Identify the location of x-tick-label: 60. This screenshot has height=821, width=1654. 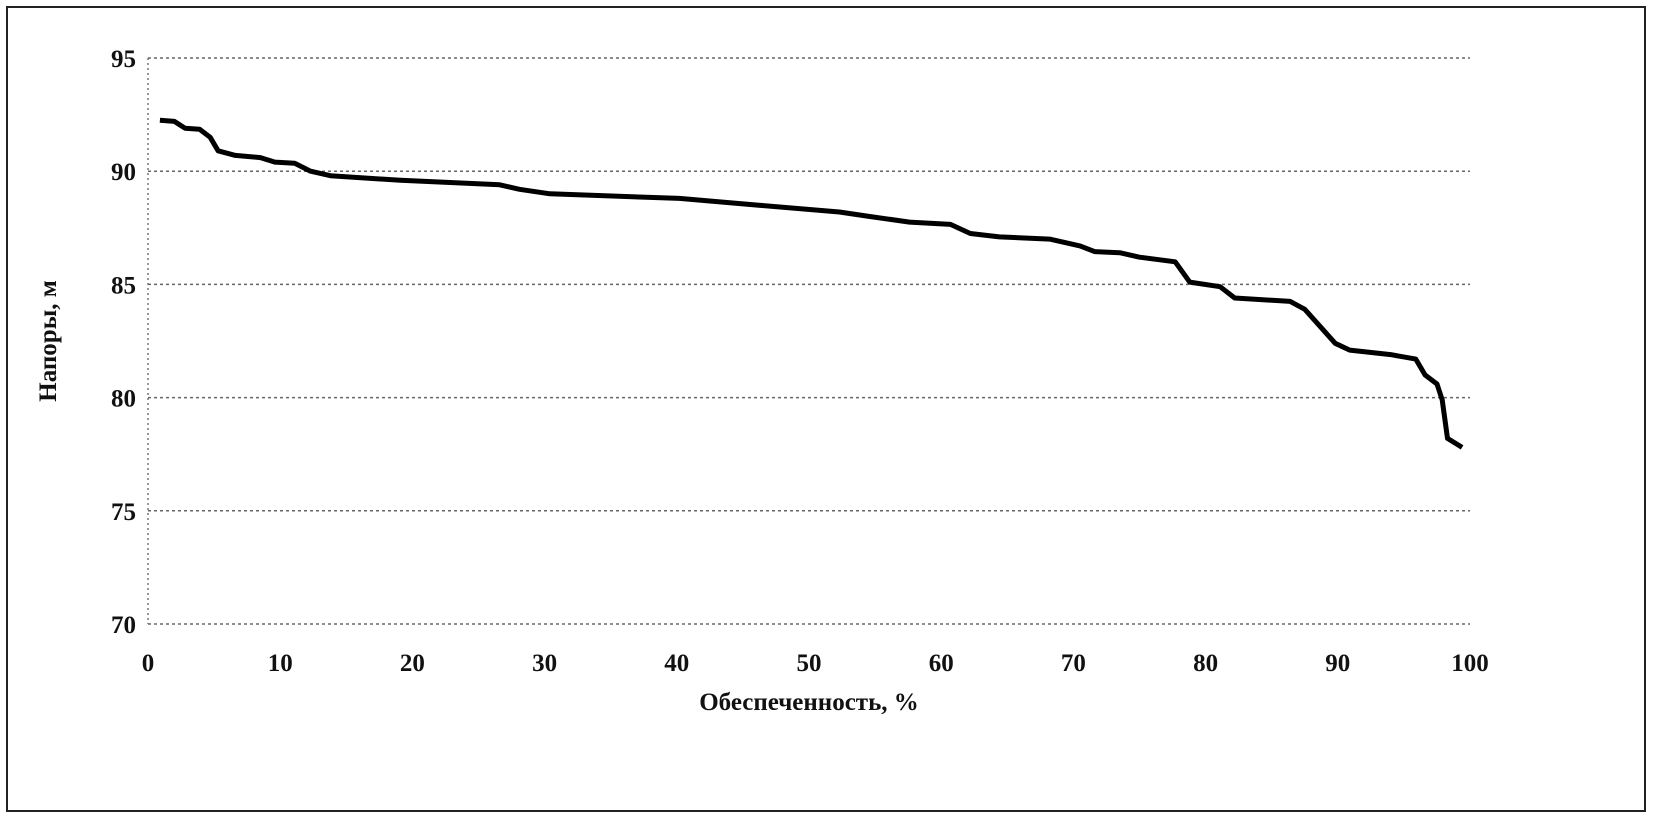
(941, 663).